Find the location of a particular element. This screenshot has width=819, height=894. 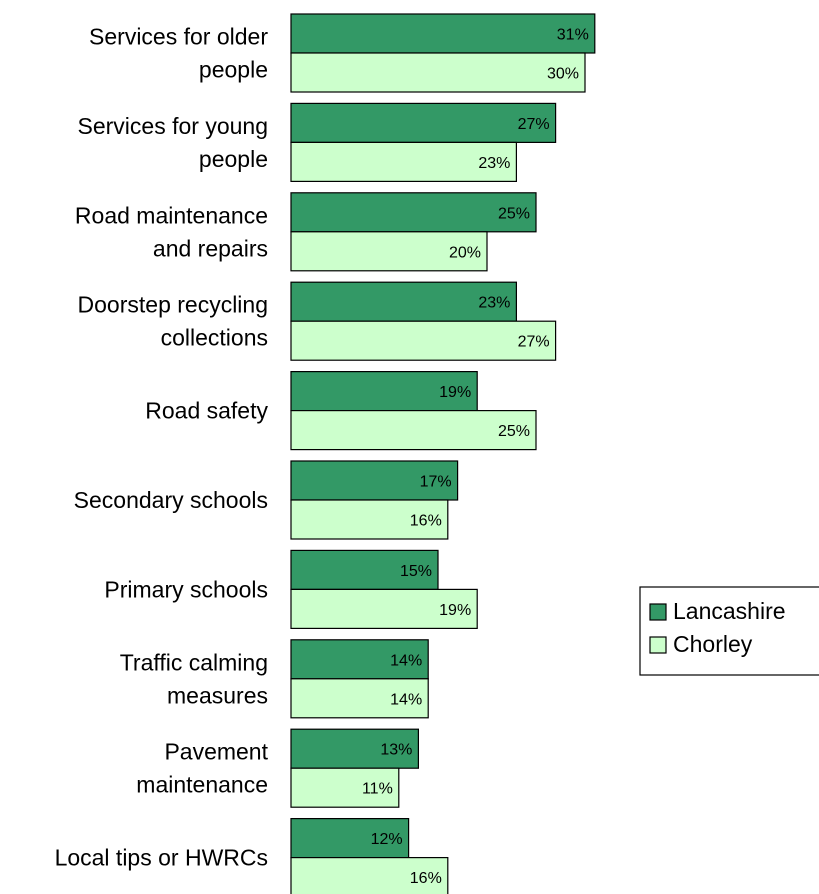

data-label-lancashire-road-maintenance-and-repairs: 25% is located at coordinates (514, 213).